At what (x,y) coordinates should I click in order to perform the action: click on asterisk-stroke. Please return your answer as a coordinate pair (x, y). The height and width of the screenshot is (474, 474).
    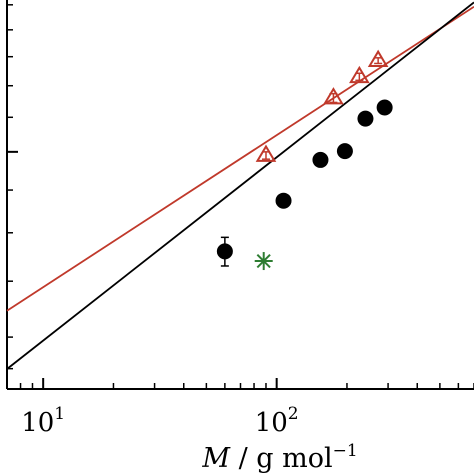
    Looking at the image, I should click on (263, 261).